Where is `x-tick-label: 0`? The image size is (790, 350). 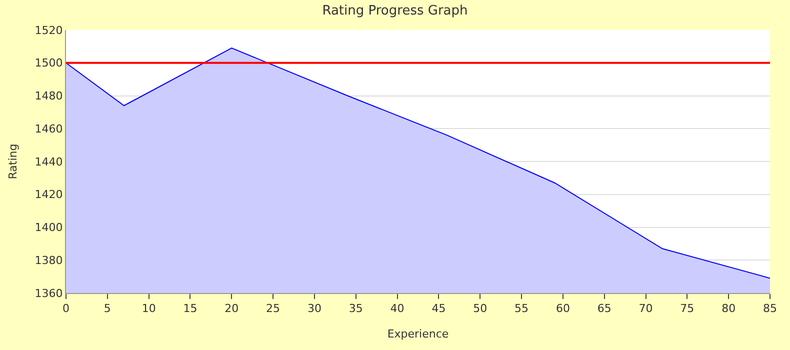
x-tick-label: 0 is located at coordinates (66, 309).